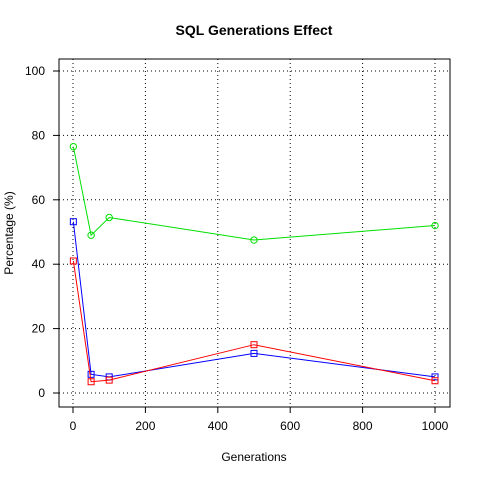 The height and width of the screenshot is (480, 480). Describe the element at coordinates (39, 329) in the screenshot. I see `y-tick-label: 20` at that location.